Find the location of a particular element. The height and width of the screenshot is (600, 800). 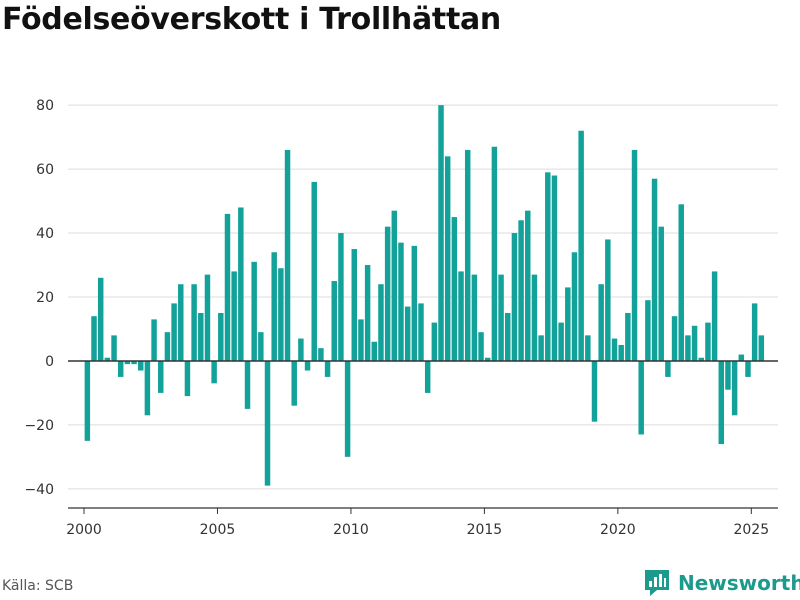

x-tick-label: 2010 is located at coordinates (351, 530).